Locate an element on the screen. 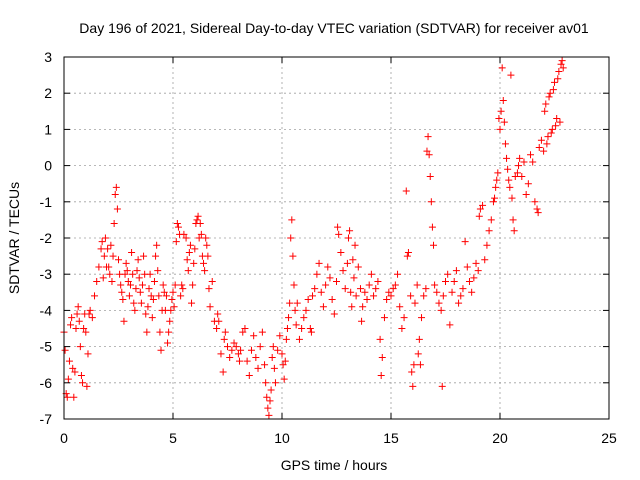 The image size is (640, 480). y-tick-label: 2 is located at coordinates (48, 93).